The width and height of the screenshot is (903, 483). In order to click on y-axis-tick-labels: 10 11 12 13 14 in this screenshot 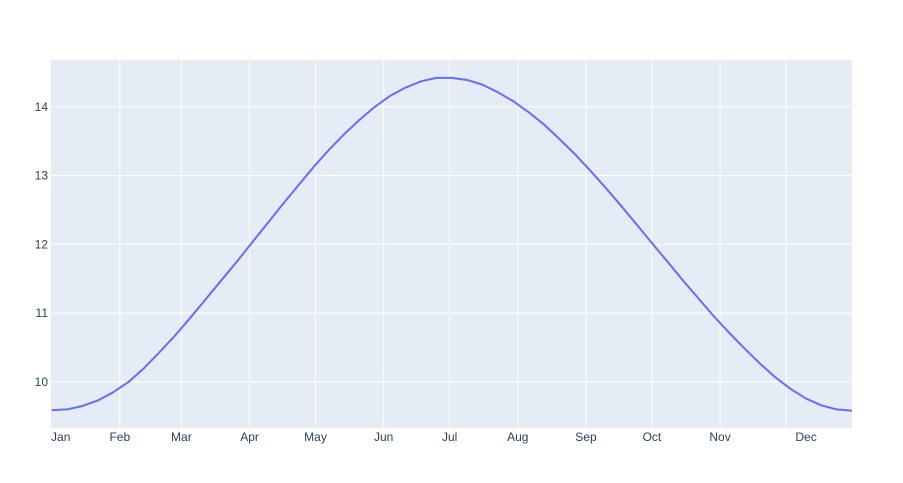, I will do `click(42, 244)`.